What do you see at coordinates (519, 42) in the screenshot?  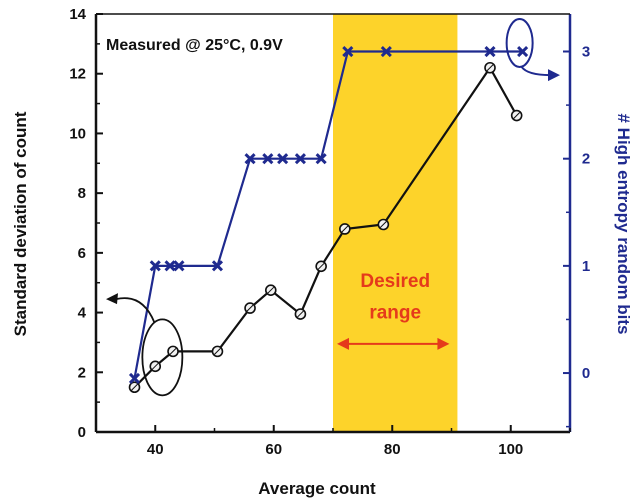 I see `random-bits-callout-ellipse` at bounding box center [519, 42].